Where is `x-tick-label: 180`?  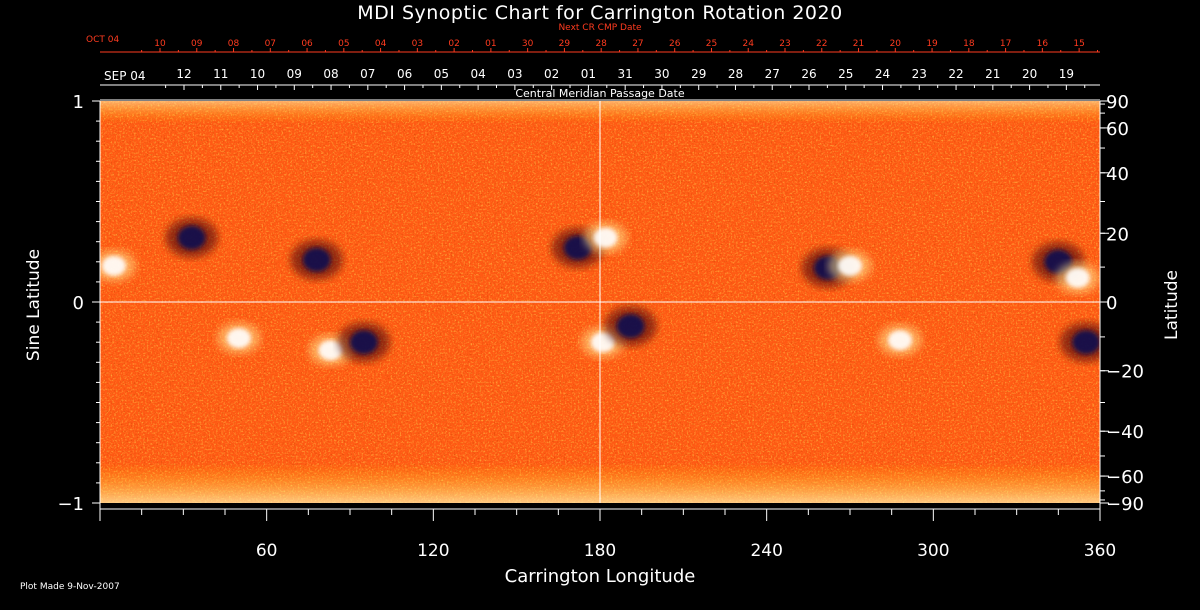
x-tick-label: 180 is located at coordinates (600, 551).